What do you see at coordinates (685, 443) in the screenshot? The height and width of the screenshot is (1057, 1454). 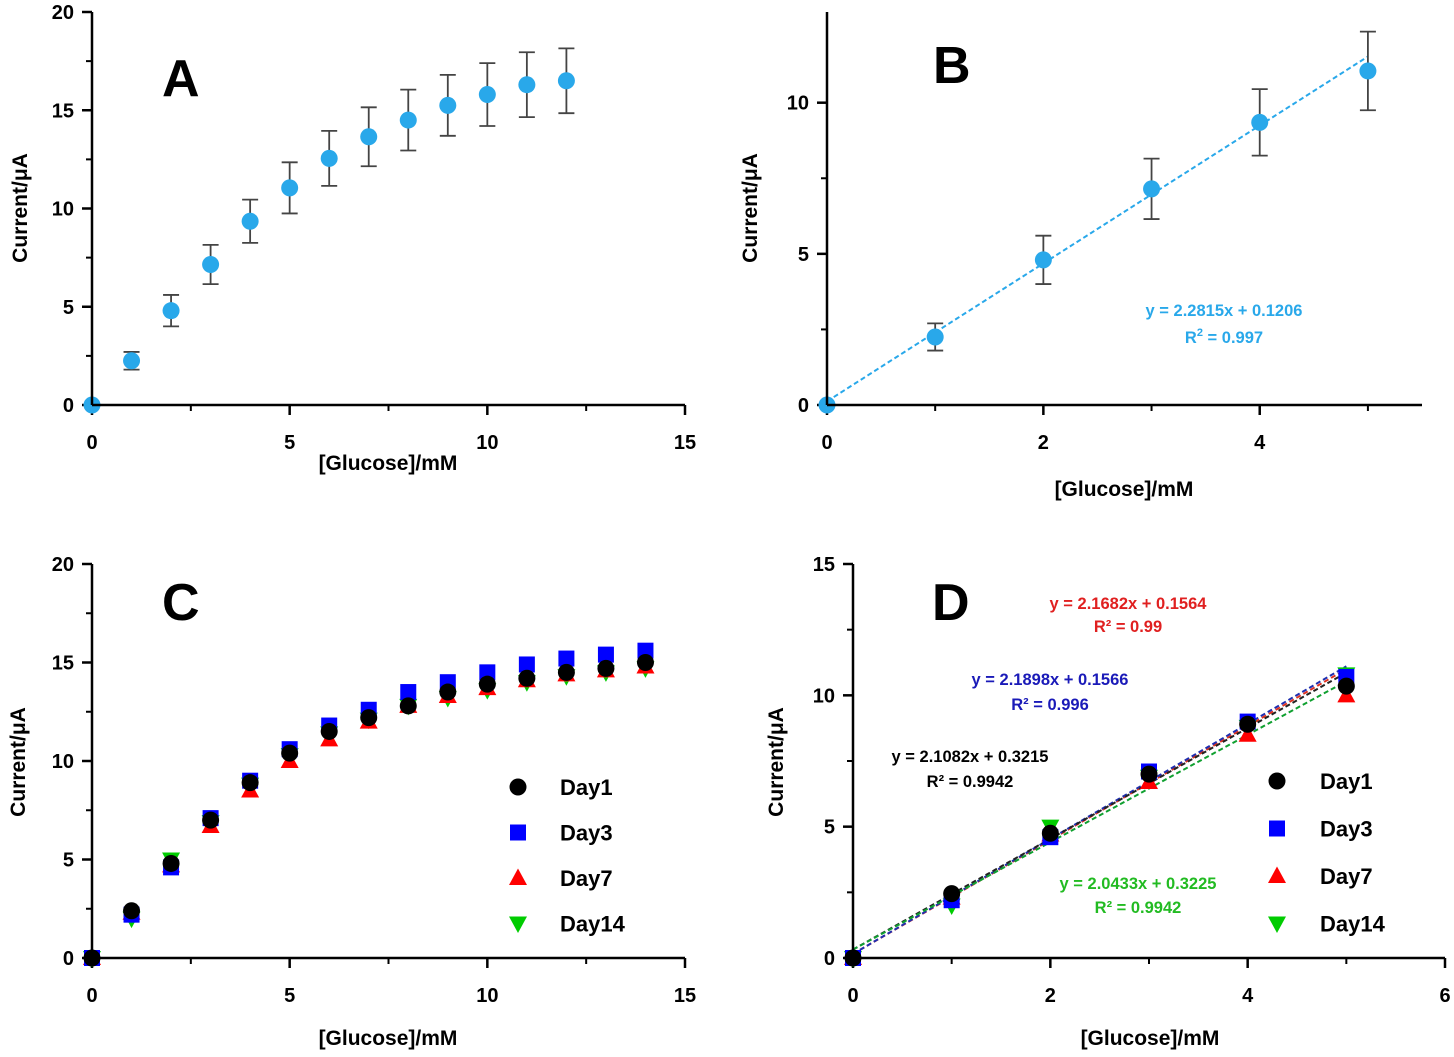 I see `panel-a-xtick-label: 15` at bounding box center [685, 443].